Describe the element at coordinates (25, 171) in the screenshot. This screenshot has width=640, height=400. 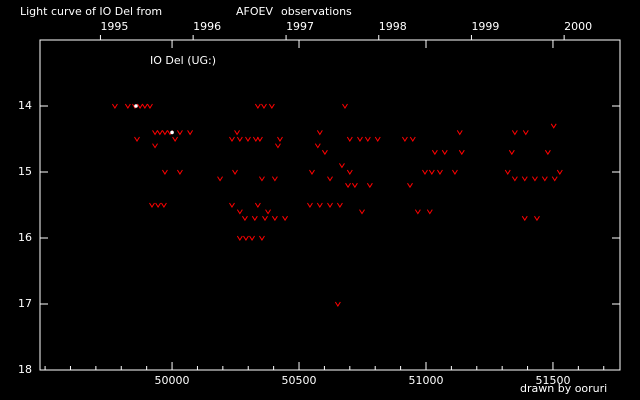
I see `y-tick-label: 15` at that location.